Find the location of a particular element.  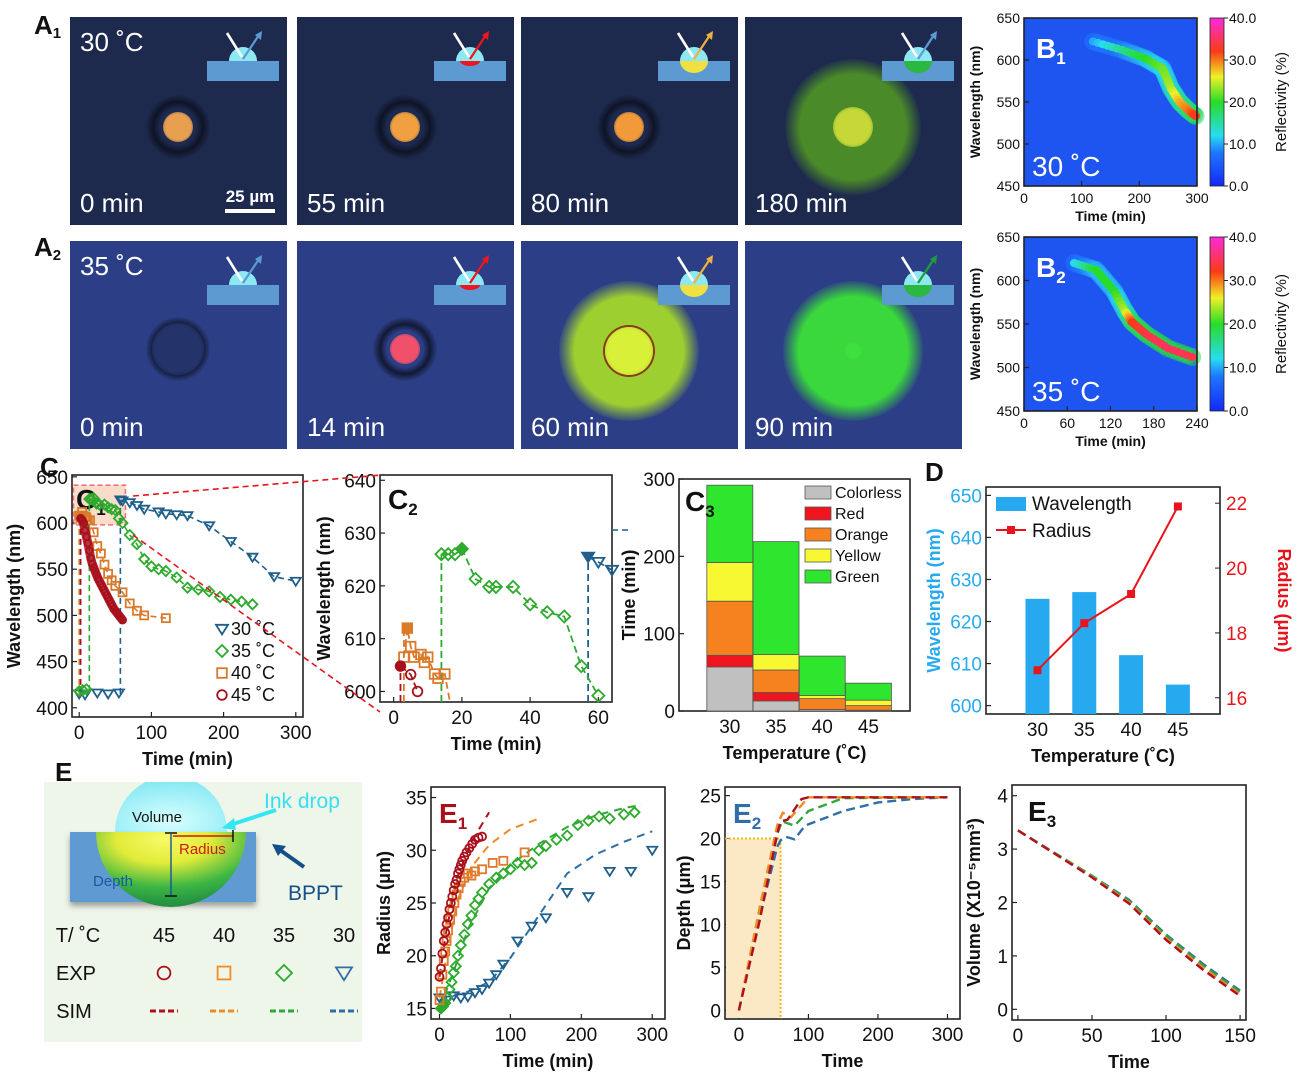

colorbar-tick-label: 40.0 is located at coordinates (1242, 18).